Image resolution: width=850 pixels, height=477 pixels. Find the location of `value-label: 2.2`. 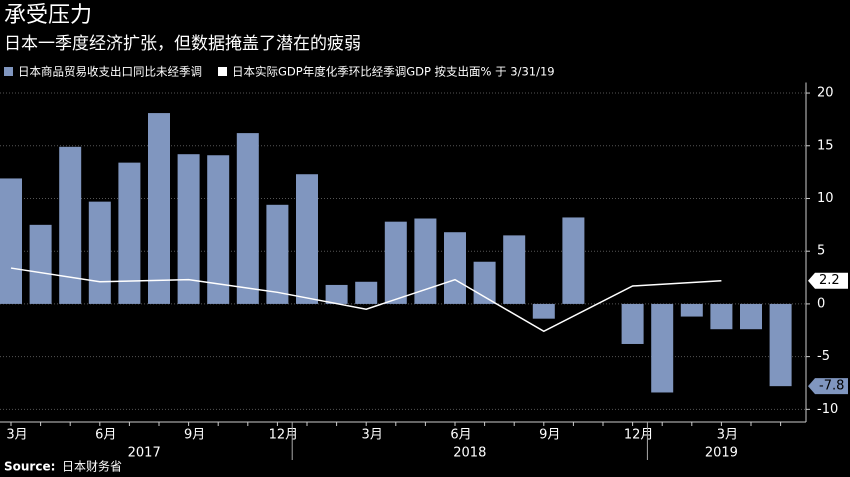

value-label: 2.2 is located at coordinates (829, 280).